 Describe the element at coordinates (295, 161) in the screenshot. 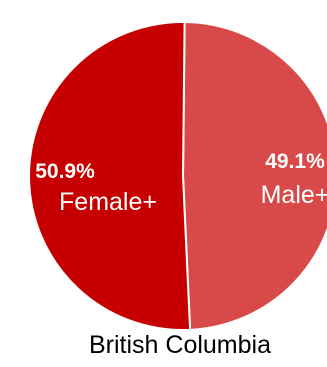

I see `data-label-value: 49.1%` at that location.